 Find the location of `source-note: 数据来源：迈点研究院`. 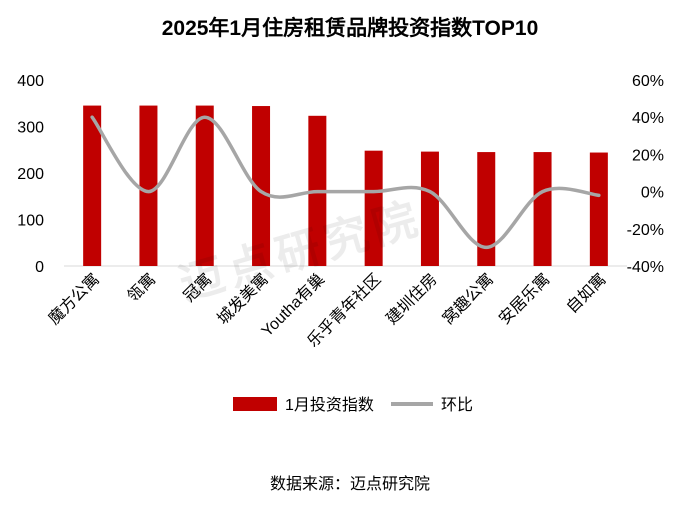

source-note: 数据来源：迈点研究院 is located at coordinates (349, 484).